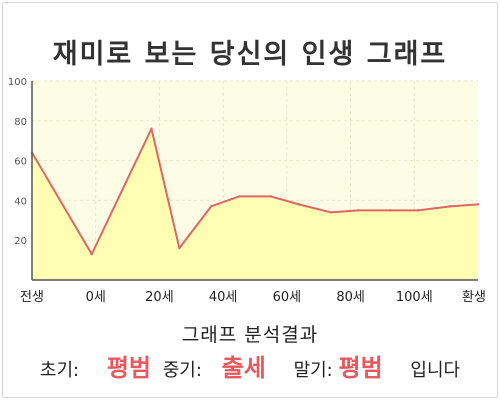  I want to click on y-tick-label: 40, so click(20, 201).